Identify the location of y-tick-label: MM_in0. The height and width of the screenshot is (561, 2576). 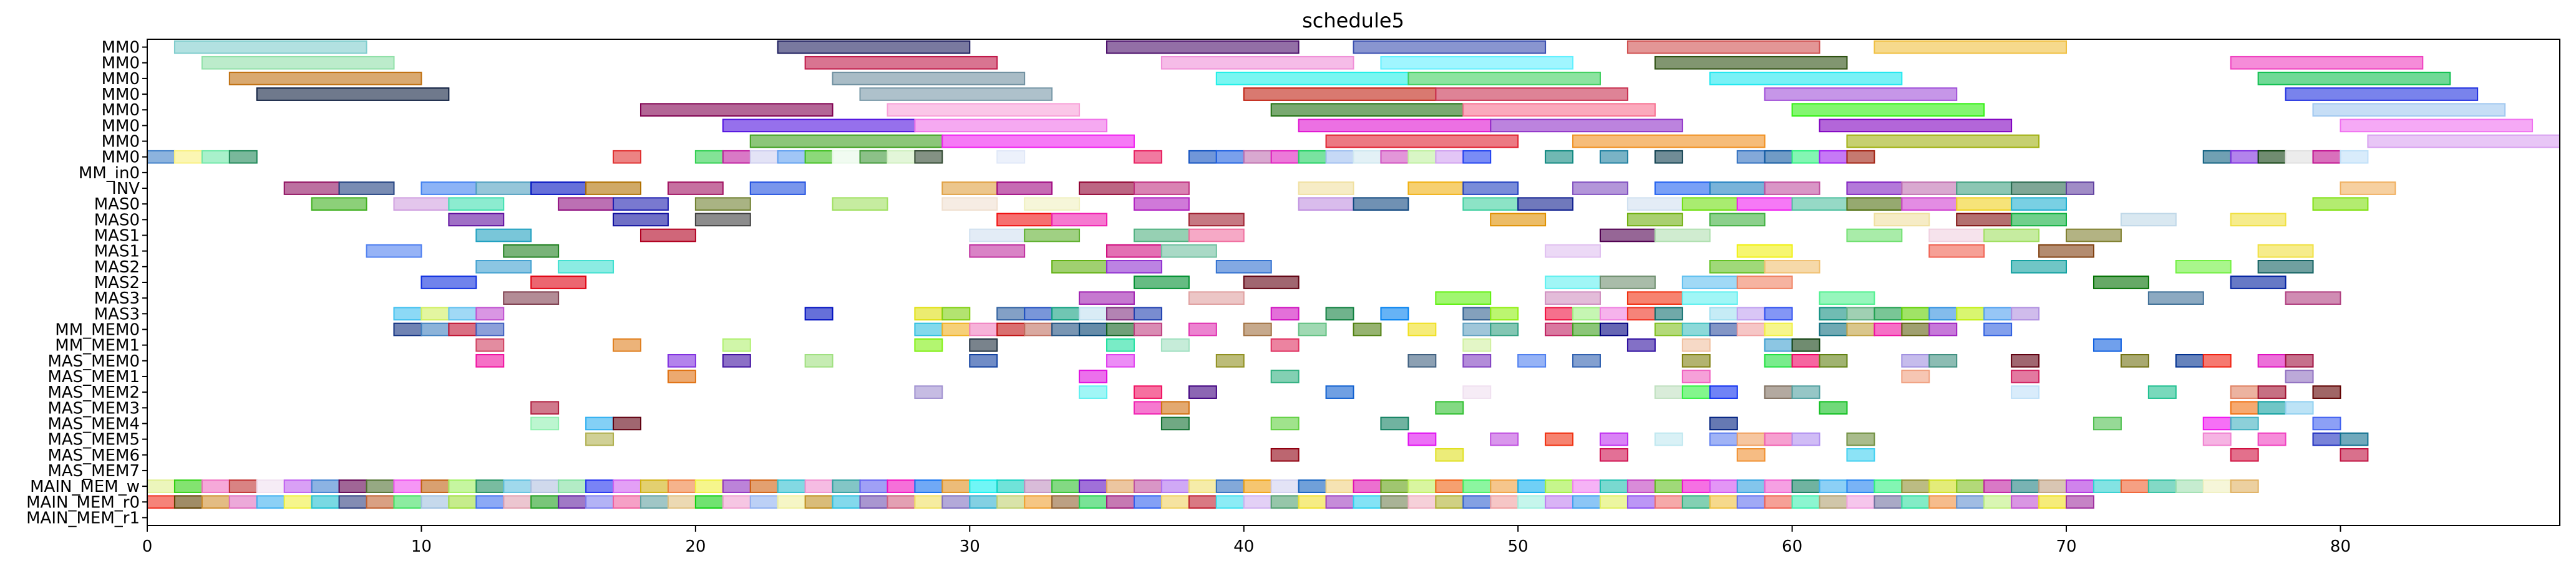
(110, 173).